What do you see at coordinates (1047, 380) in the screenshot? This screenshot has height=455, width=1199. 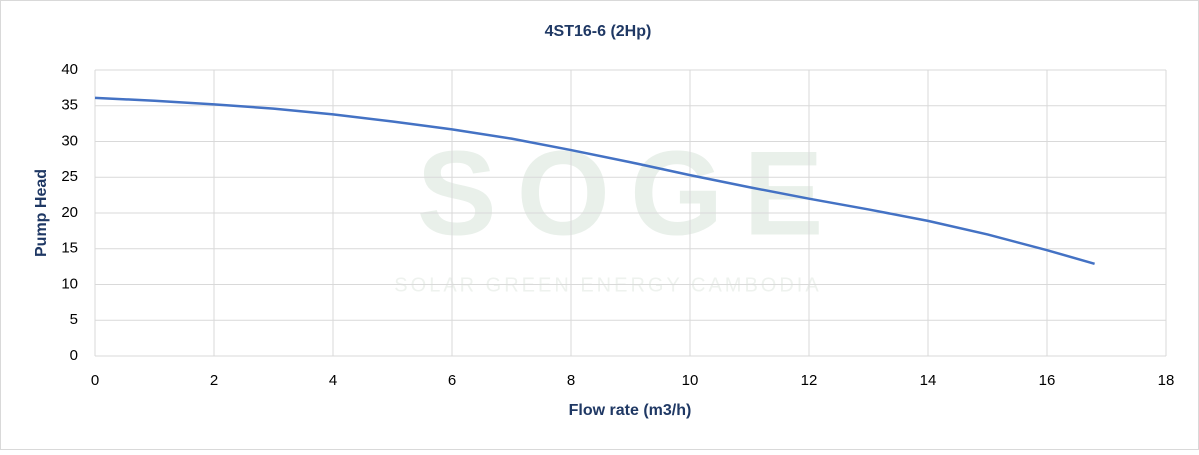 I see `x-tick-label: 16` at bounding box center [1047, 380].